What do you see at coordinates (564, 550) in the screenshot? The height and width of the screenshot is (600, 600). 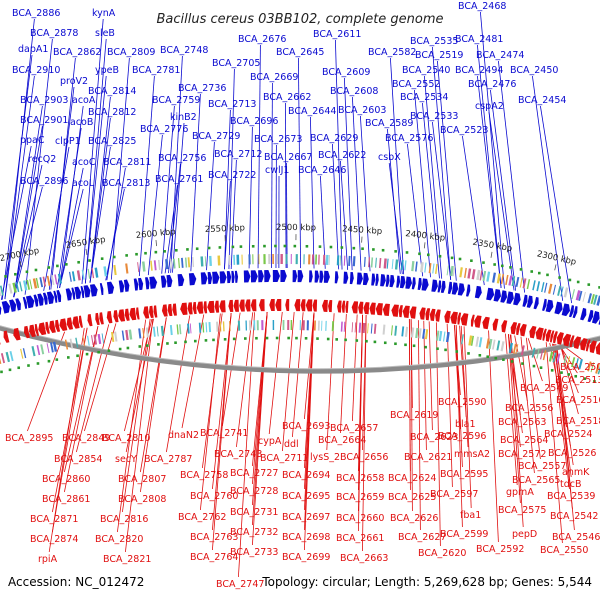 I see `gene-label-reverse: BCA_2550` at bounding box center [564, 550].